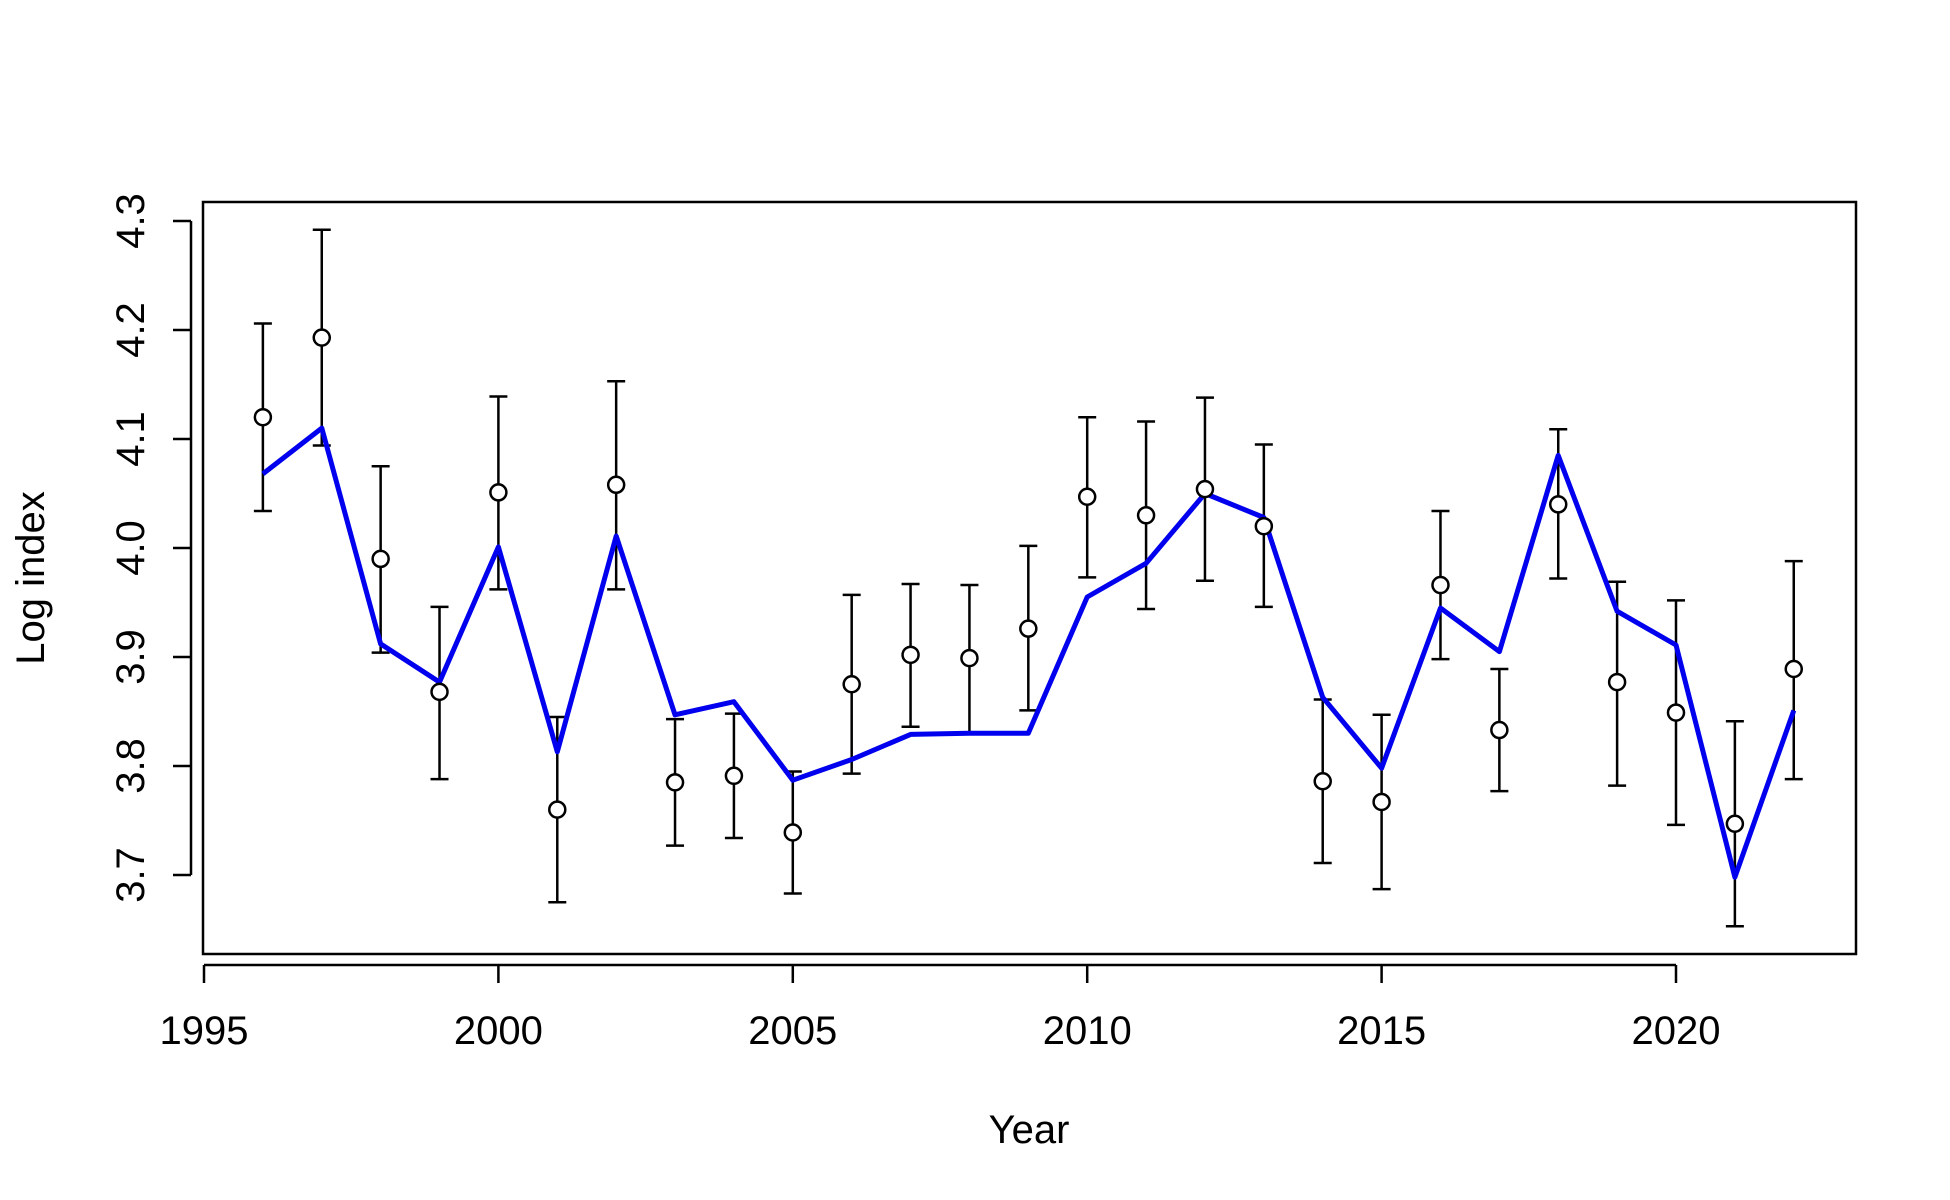  I want to click on y-axis-title: Log index, so click(31, 577).